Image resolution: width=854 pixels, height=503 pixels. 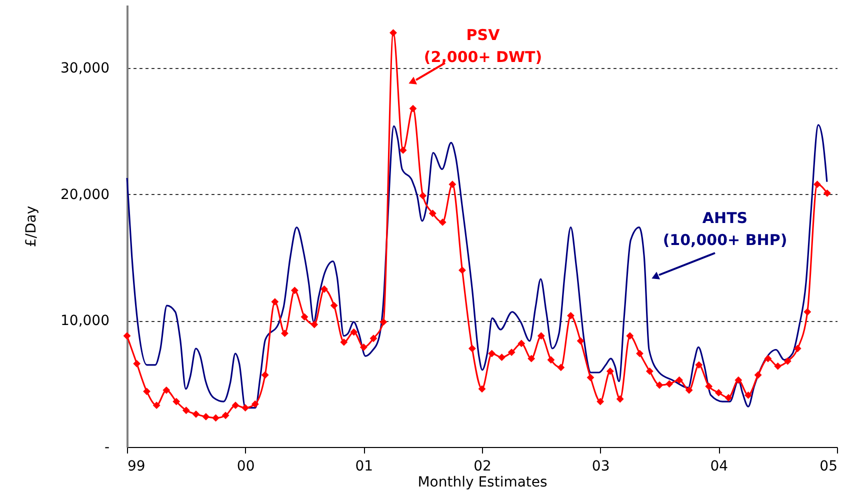 What do you see at coordinates (364, 466) in the screenshot?
I see `x-tick-label: 01` at bounding box center [364, 466].